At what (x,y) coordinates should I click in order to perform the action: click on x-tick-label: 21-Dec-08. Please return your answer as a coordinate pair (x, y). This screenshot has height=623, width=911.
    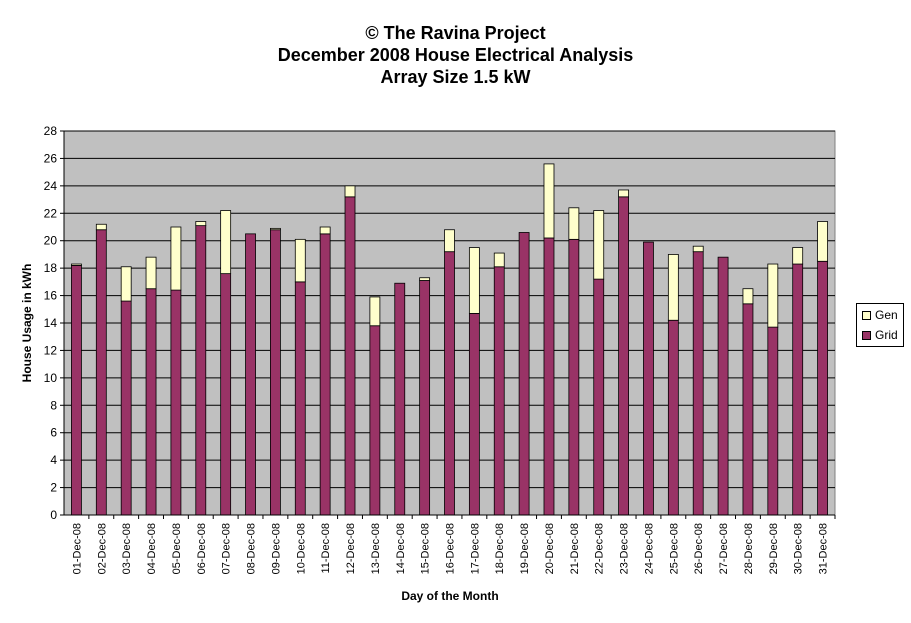
    Looking at the image, I should click on (575, 548).